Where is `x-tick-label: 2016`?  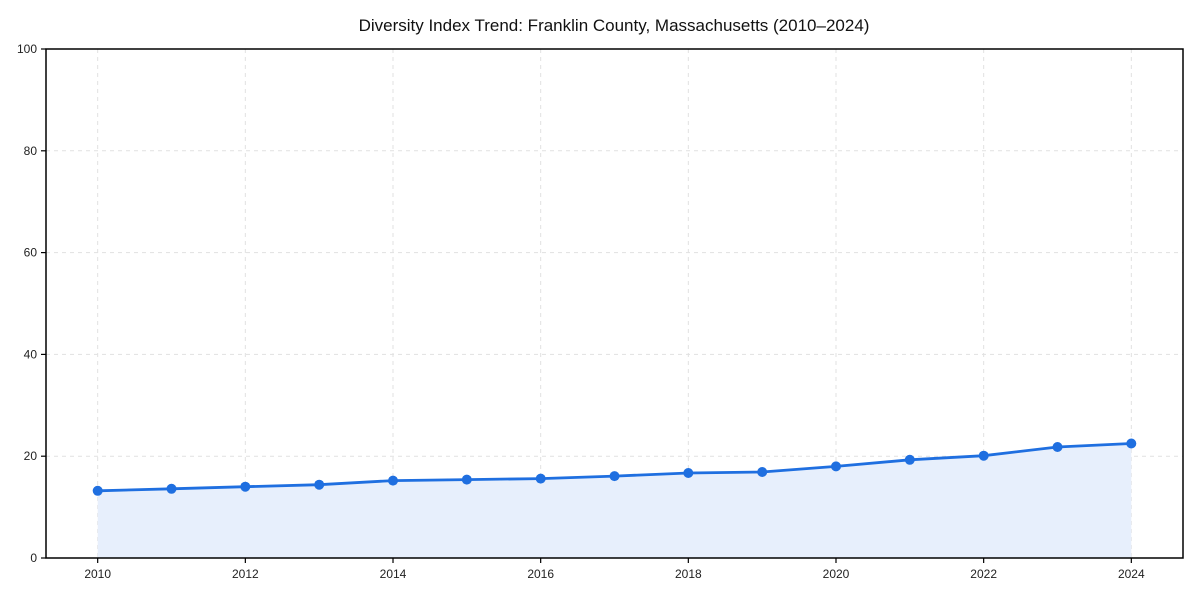 x-tick-label: 2016 is located at coordinates (540, 574).